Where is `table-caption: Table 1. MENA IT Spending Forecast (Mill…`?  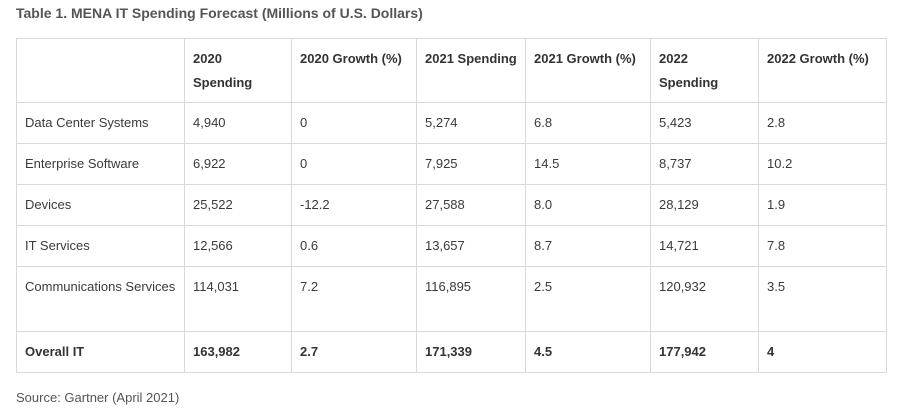 table-caption: Table 1. MENA IT Spending Forecast (Mill… is located at coordinates (219, 13).